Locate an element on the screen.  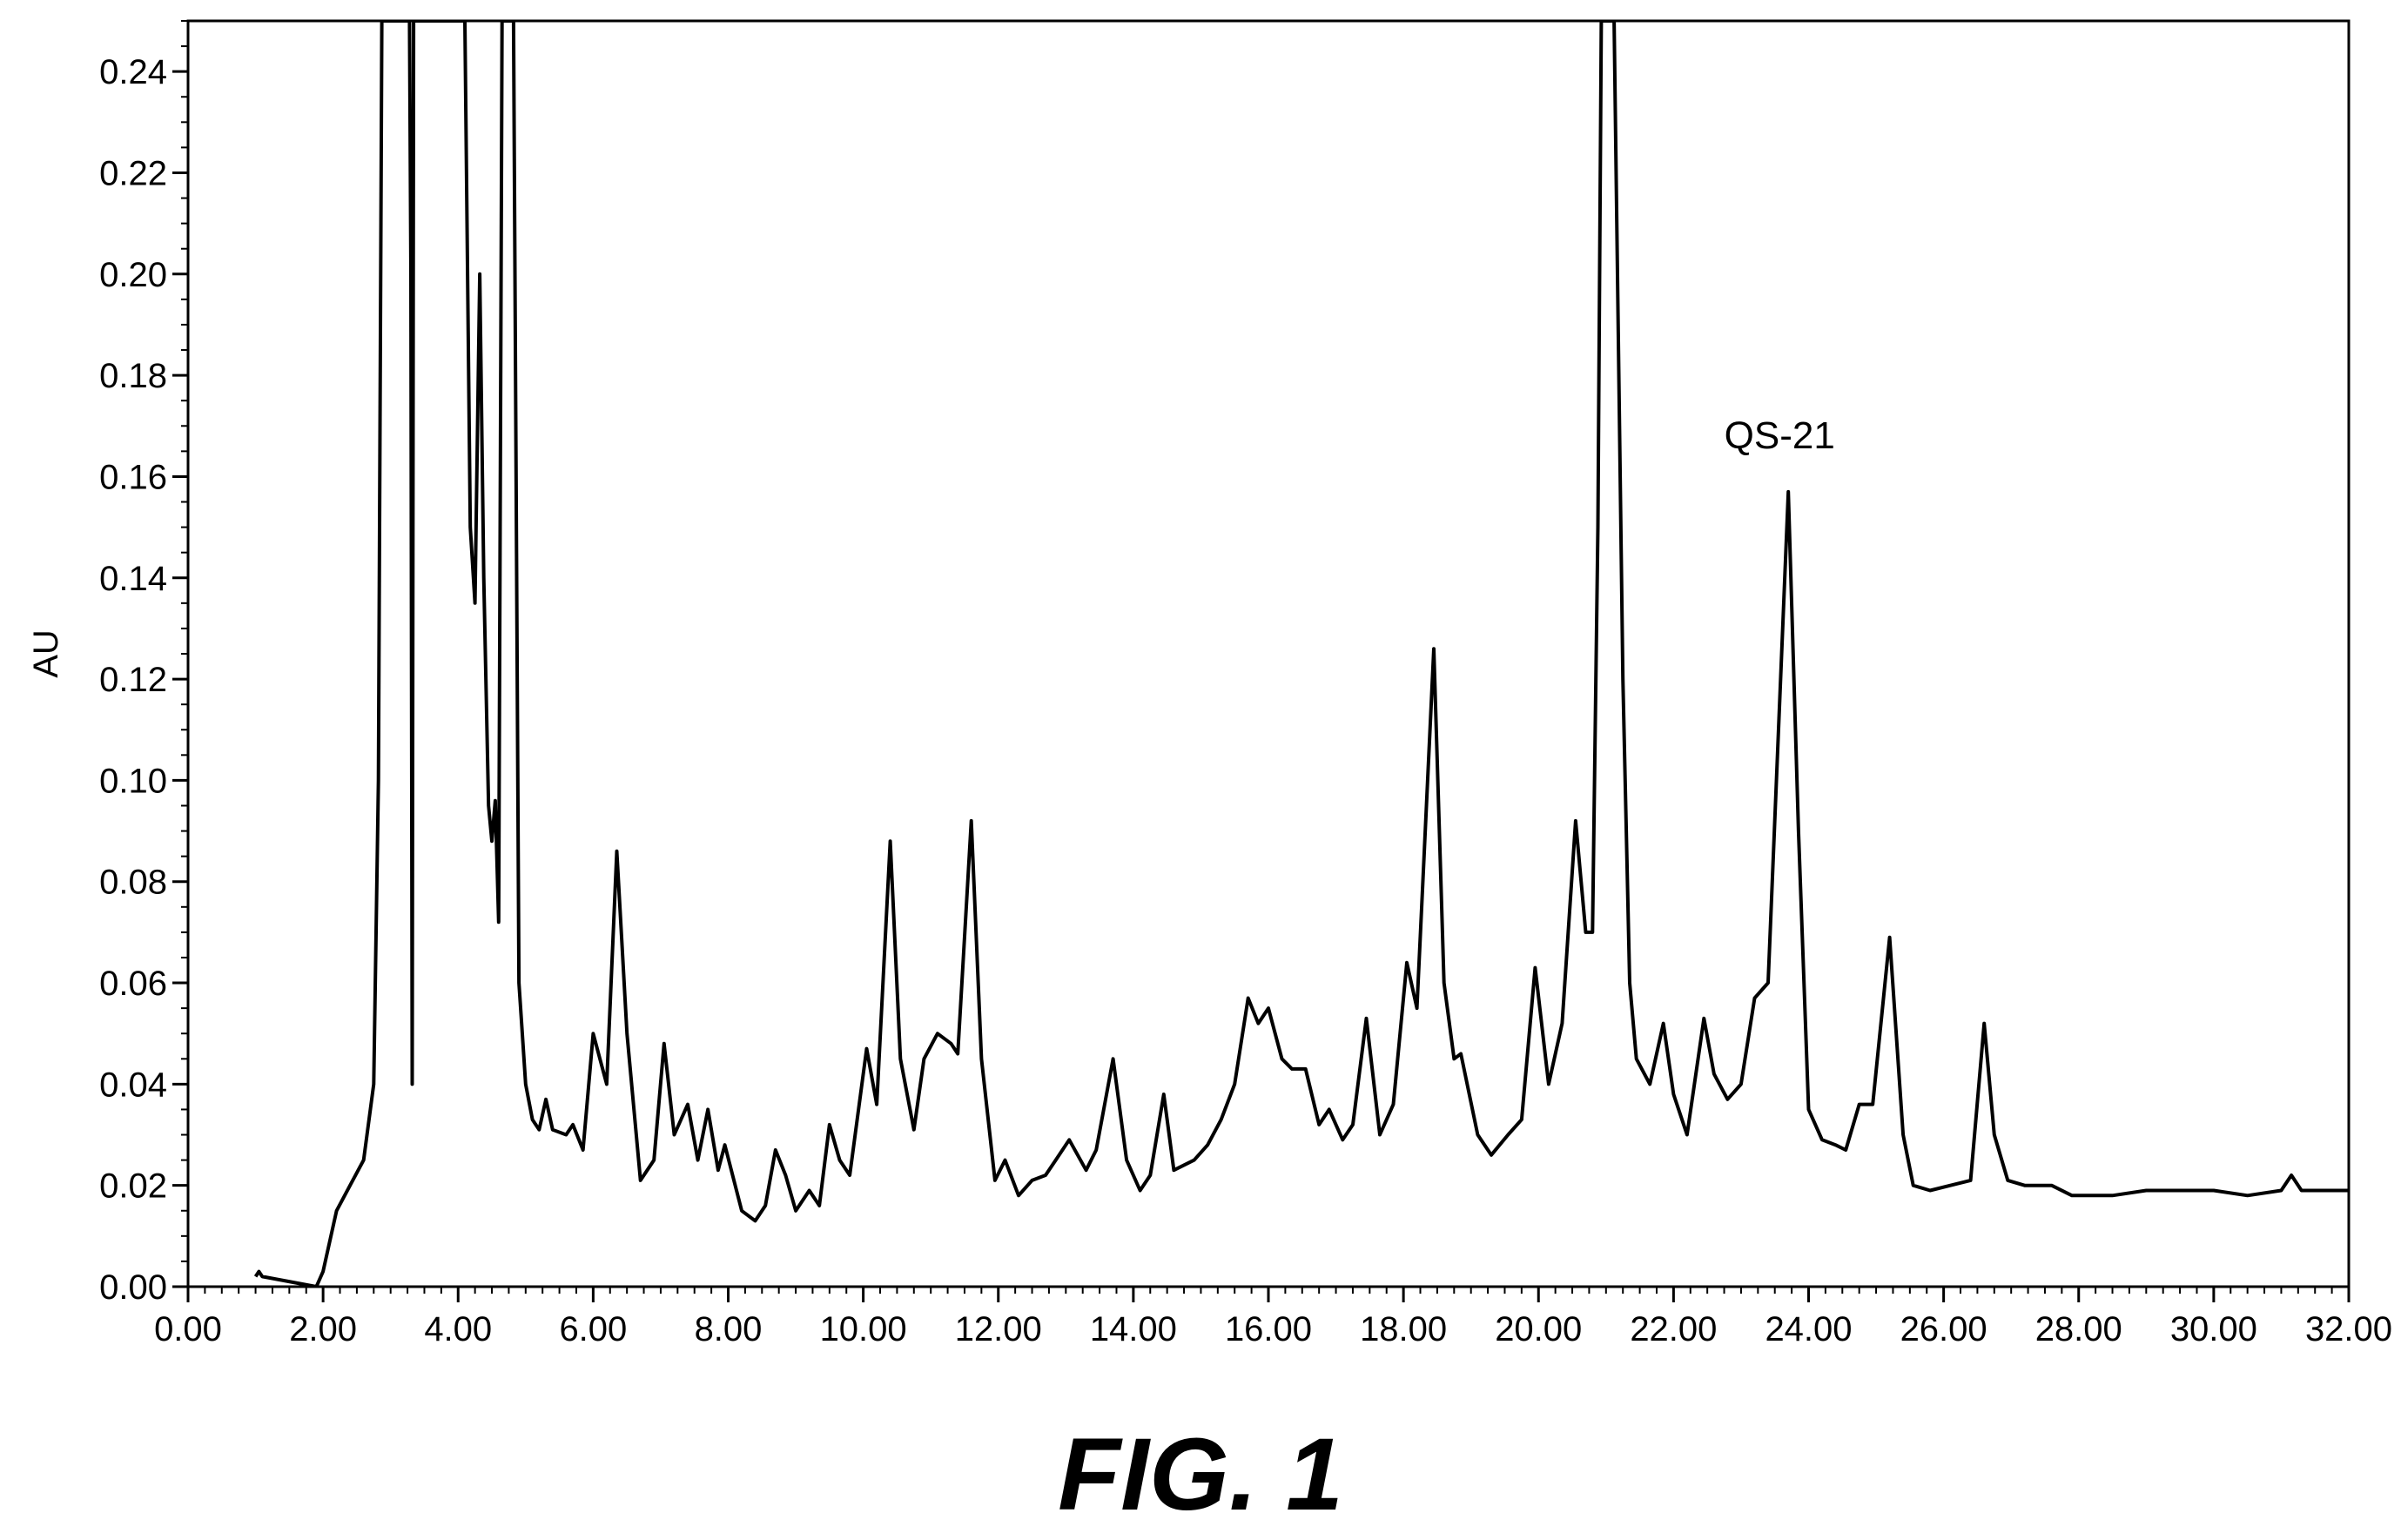
x-tick-label: 12.00 is located at coordinates (998, 1329).